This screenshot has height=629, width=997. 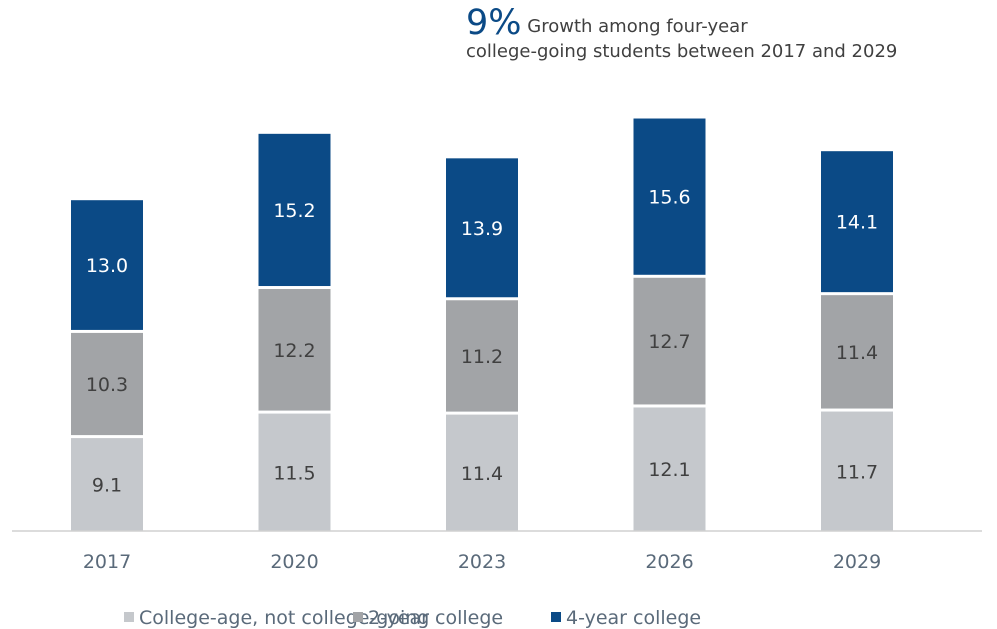 I want to click on data-label-not-college-going-2020: 11.5, so click(x=294, y=473).